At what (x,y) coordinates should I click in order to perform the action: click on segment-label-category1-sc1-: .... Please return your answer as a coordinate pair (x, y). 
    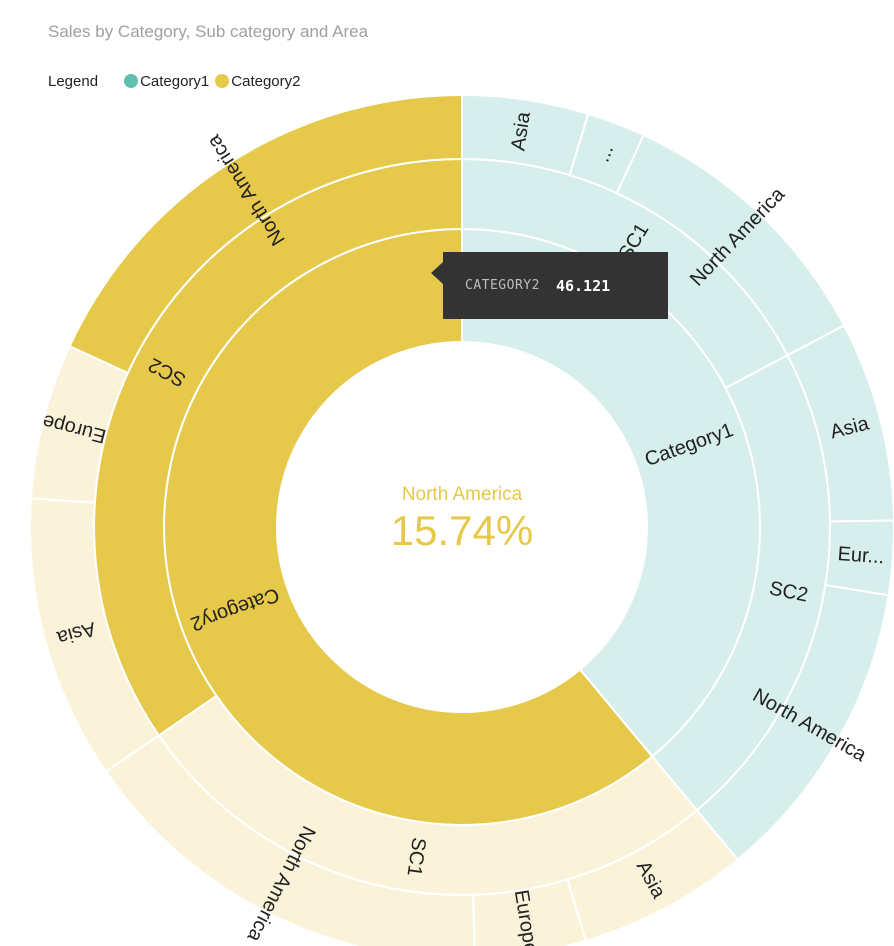
    Looking at the image, I should click on (605, 153).